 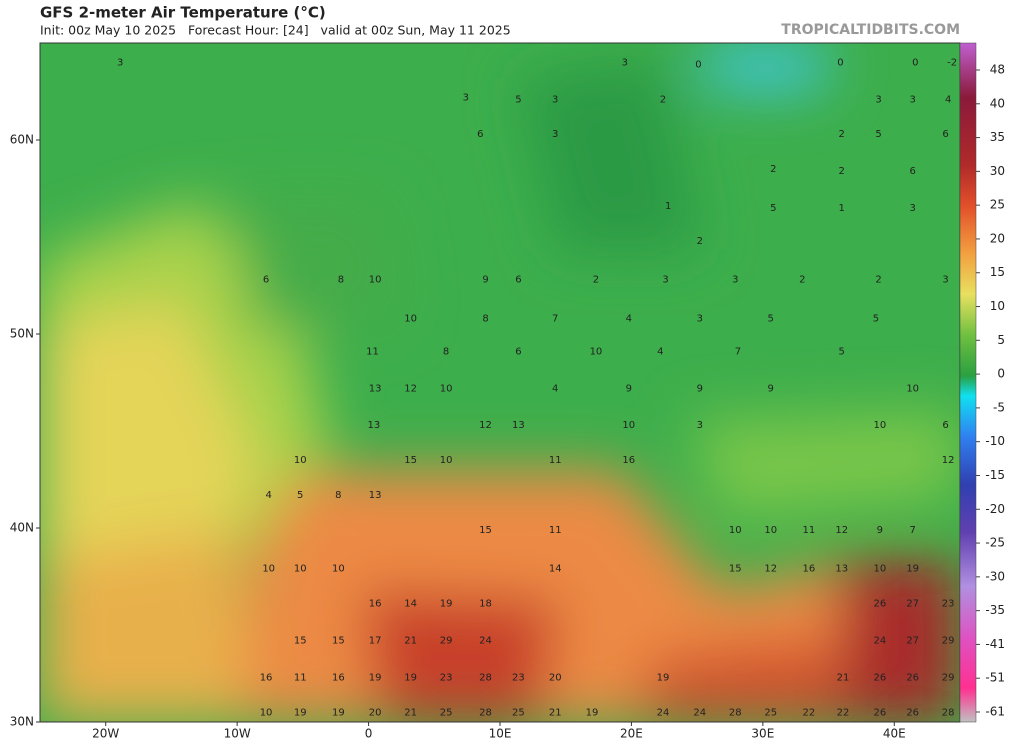 What do you see at coordinates (555, 318) in the screenshot?
I see `temperature-value: 7` at bounding box center [555, 318].